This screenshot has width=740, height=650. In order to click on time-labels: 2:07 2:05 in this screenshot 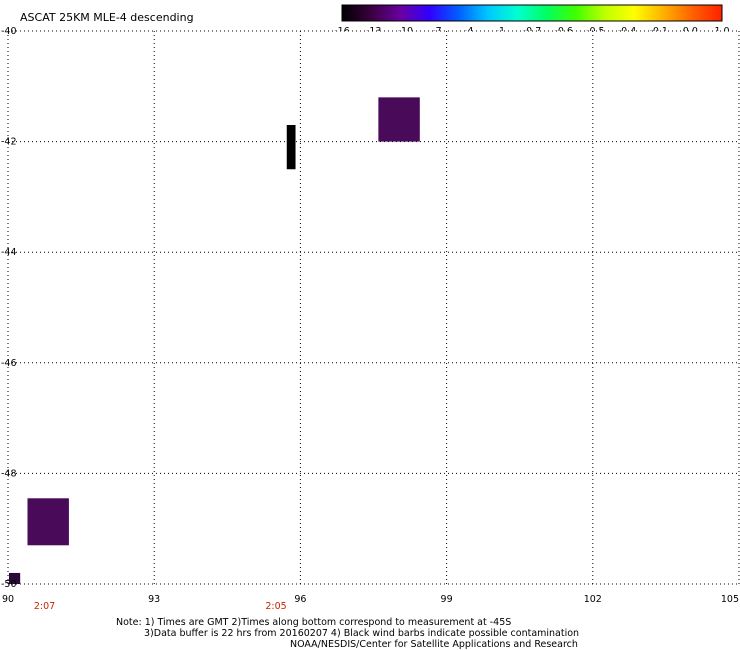, I will do `click(160, 606)`.